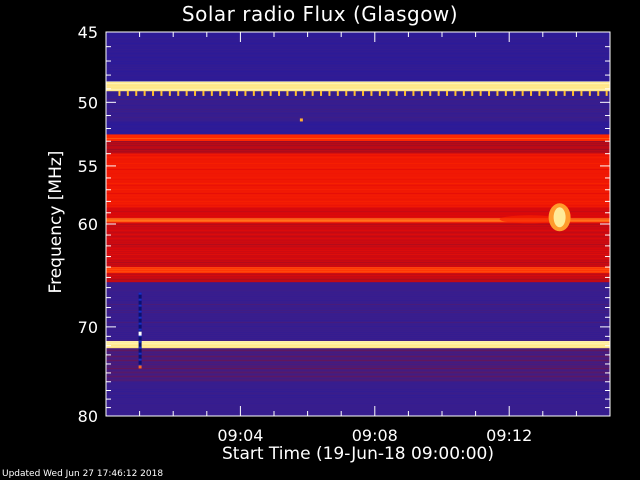  What do you see at coordinates (140, 367) in the screenshot?
I see `interference-end` at bounding box center [140, 367].